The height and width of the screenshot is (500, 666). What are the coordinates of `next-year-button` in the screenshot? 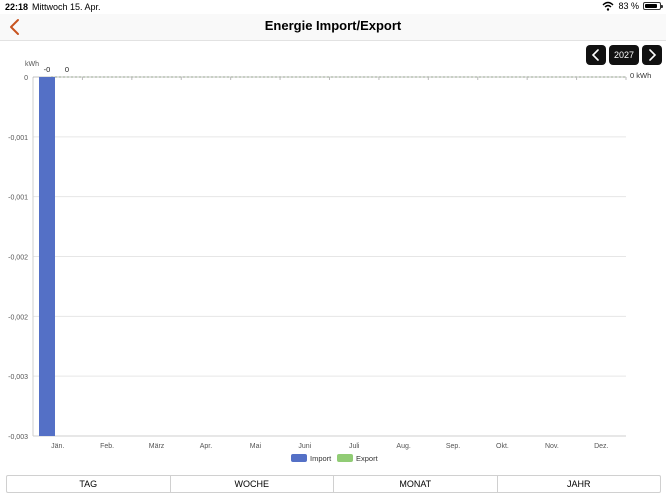 It's located at (652, 55).